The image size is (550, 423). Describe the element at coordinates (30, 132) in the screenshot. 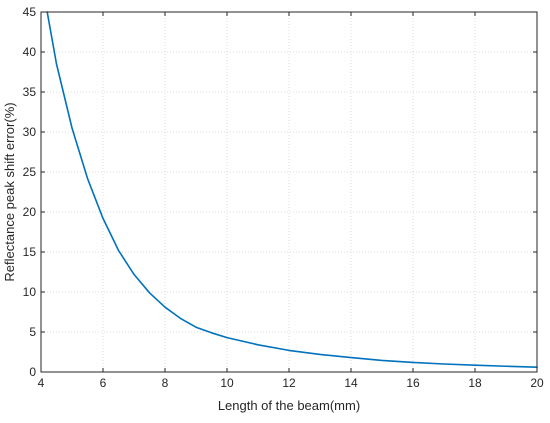

I see `y-tick-label: 30` at that location.